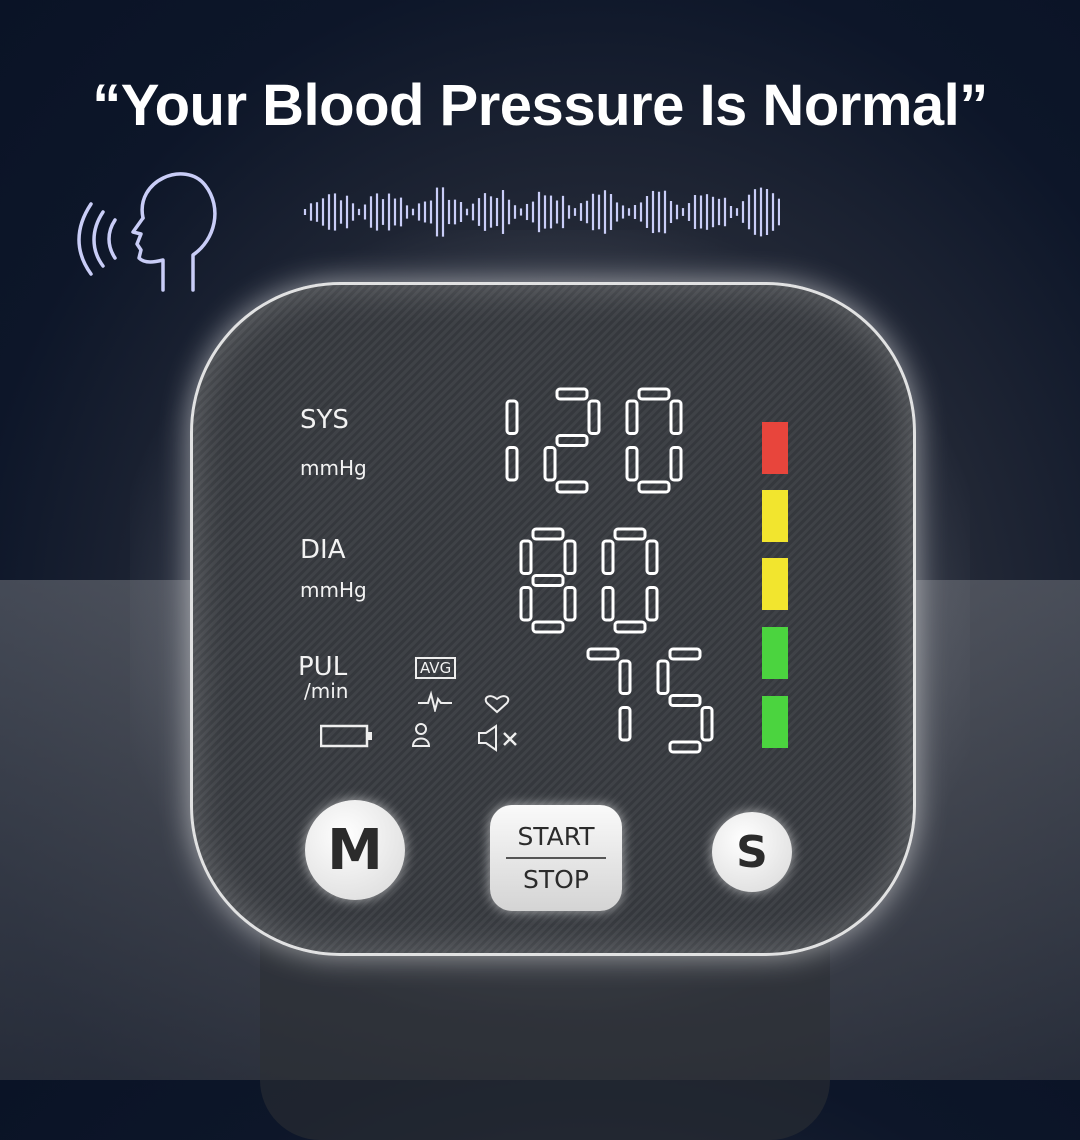  What do you see at coordinates (323, 667) in the screenshot?
I see `pul-label: PUL` at bounding box center [323, 667].